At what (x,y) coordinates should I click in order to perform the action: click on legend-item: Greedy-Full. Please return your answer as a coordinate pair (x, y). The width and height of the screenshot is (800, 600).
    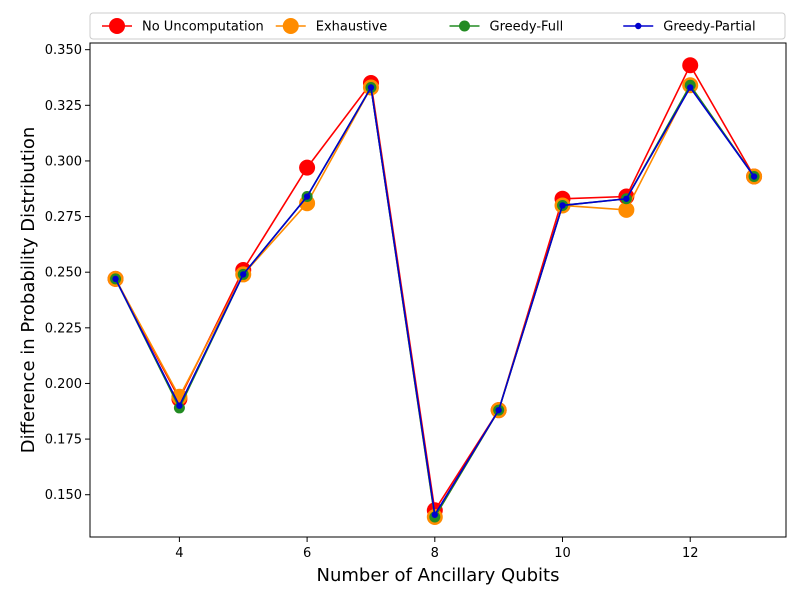
    Looking at the image, I should click on (506, 27).